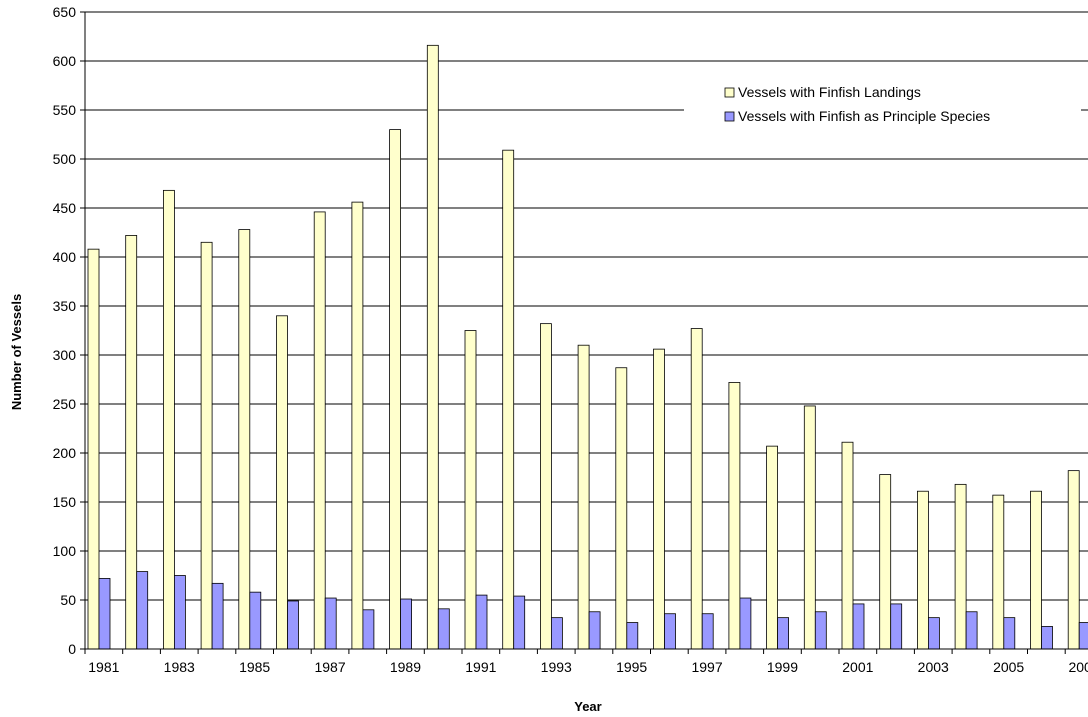 This screenshot has height=717, width=1088. What do you see at coordinates (632, 636) in the screenshot?
I see `bar-finfish-principal-1995` at bounding box center [632, 636].